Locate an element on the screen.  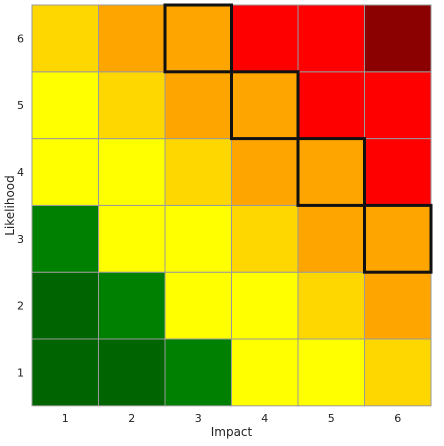
y-axis-ticks: 1 2 3 4 5 6 is located at coordinates (20, 205).